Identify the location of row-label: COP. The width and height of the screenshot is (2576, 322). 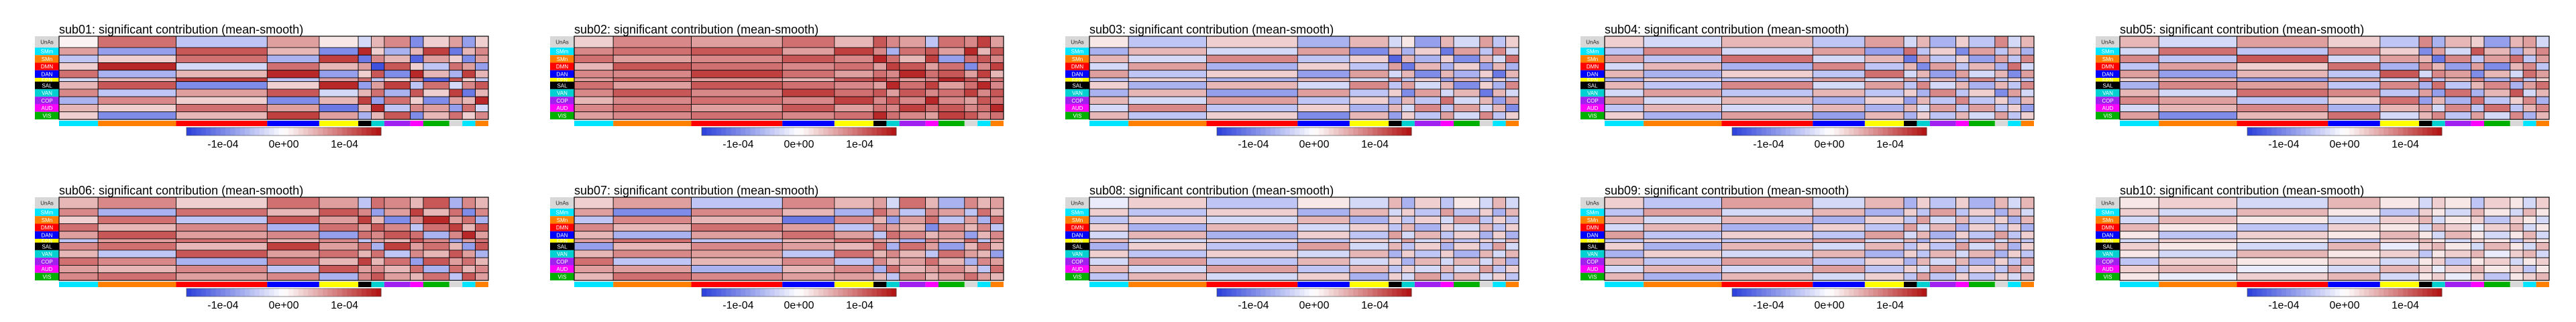
(562, 262).